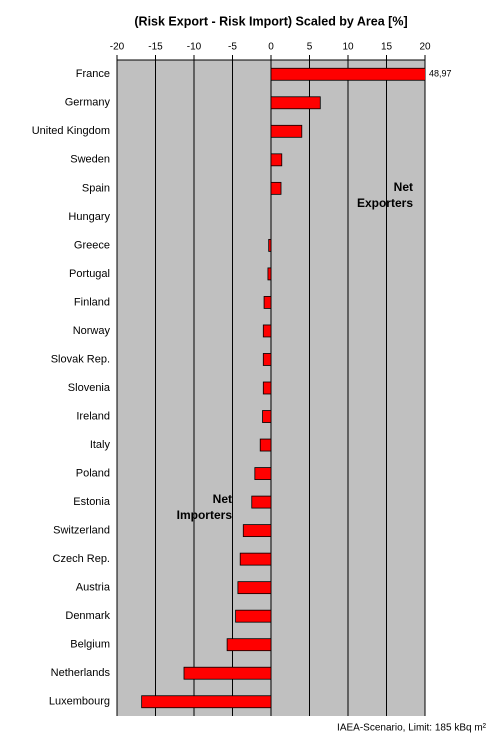 Image resolution: width=489 pixels, height=736 pixels. Describe the element at coordinates (348, 47) in the screenshot. I see `x-tick-label: 10` at that location.